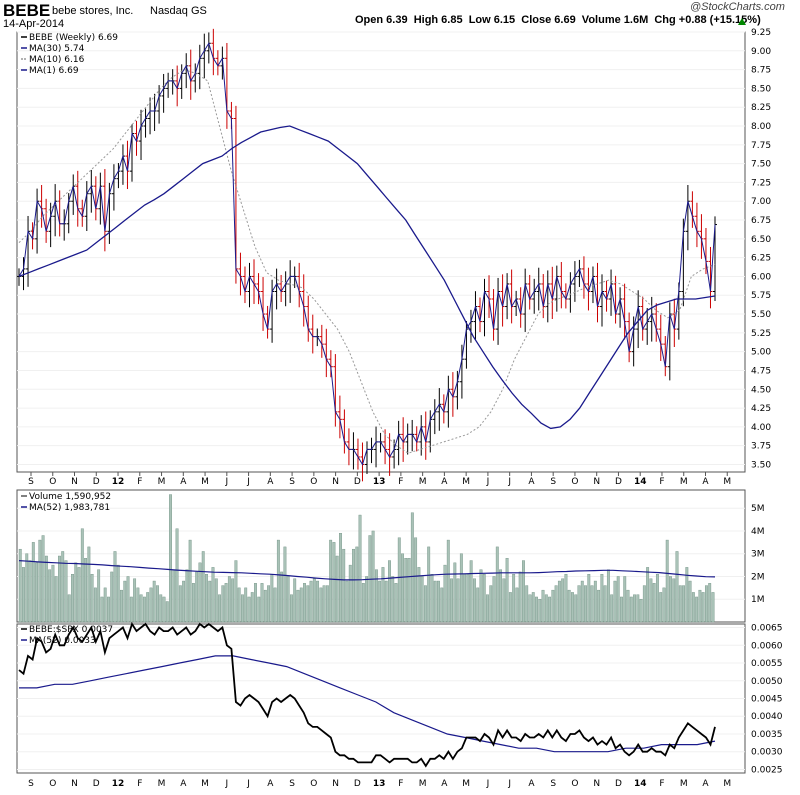 This screenshot has width=800, height=795. Describe the element at coordinates (69, 508) in the screenshot. I see `volume-legend-1: MA(52) 1,983,781` at that location.